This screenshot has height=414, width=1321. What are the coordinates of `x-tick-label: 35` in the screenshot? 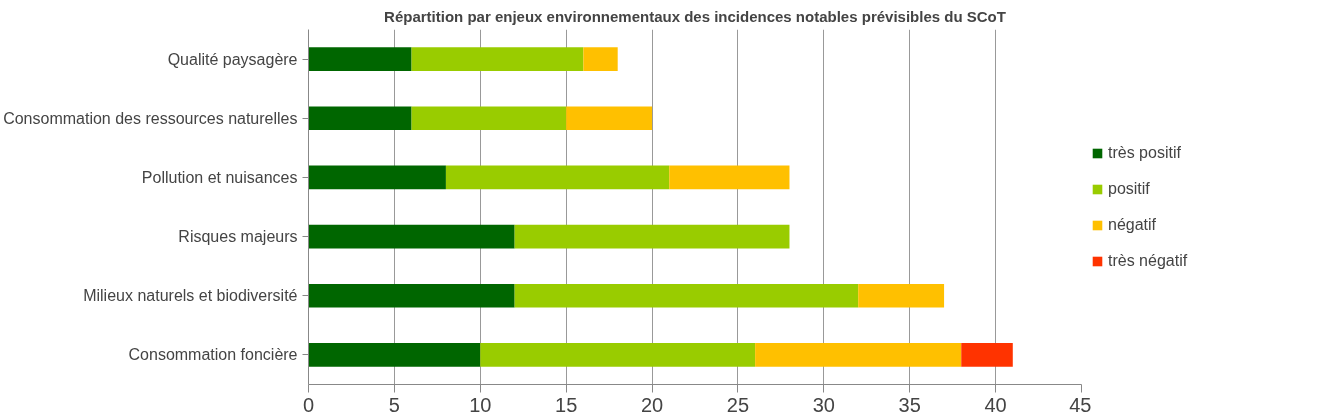 It's located at (909, 403).